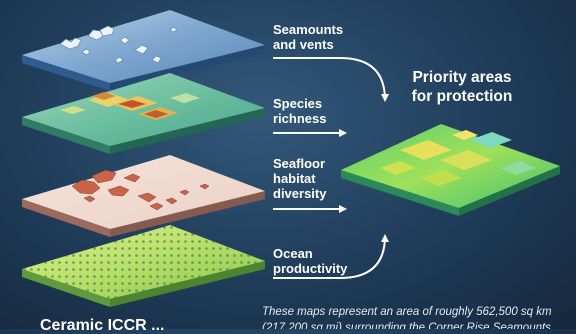 The image size is (576, 334). Describe the element at coordinates (462, 87) in the screenshot. I see `priority-areas-title: Priority areas for protection` at that location.